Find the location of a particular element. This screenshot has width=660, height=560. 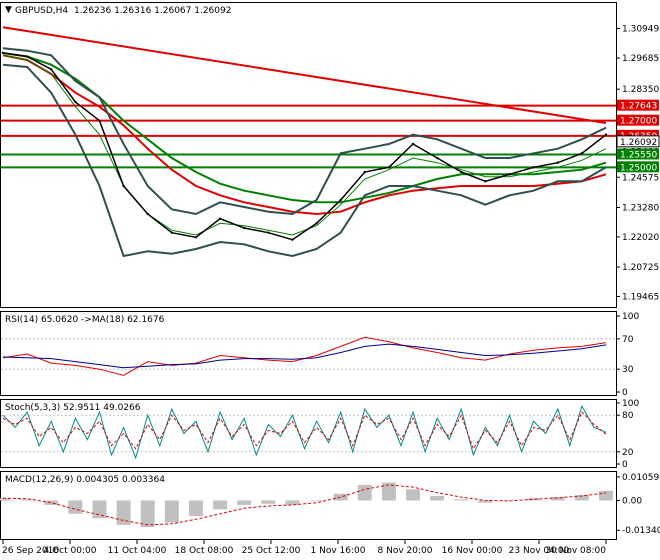

x-tick-label: 18 Oct 08:00 is located at coordinates (204, 551).